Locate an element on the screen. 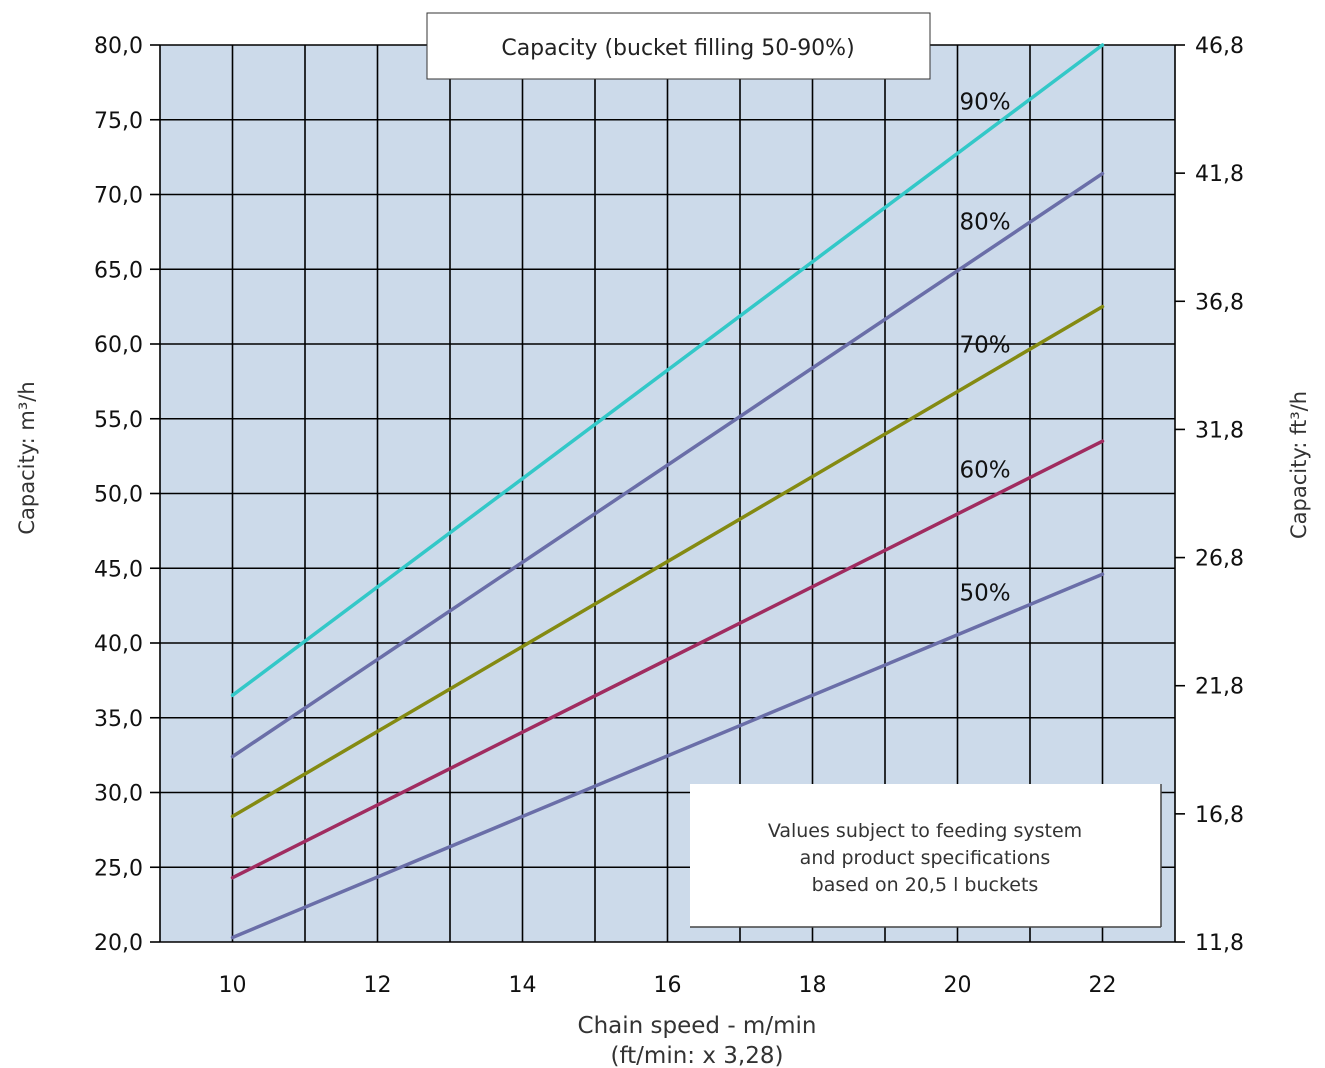 This screenshot has width=1325, height=1068. series-label: 50% is located at coordinates (985, 594).